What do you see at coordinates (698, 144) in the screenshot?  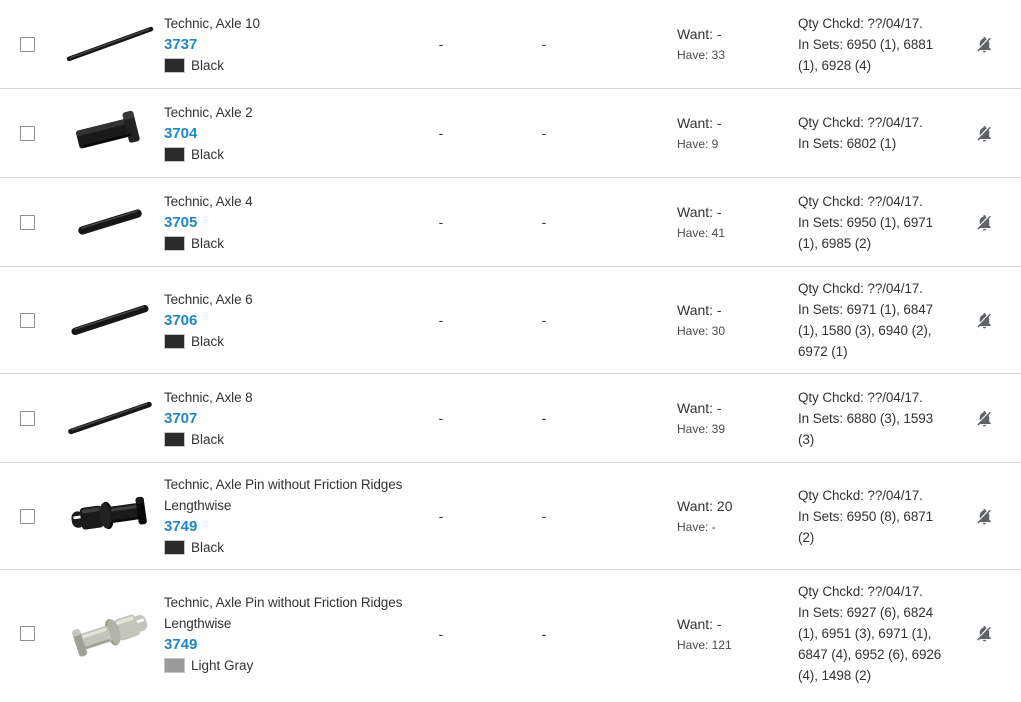 I see `have-qty: Have: 9` at bounding box center [698, 144].